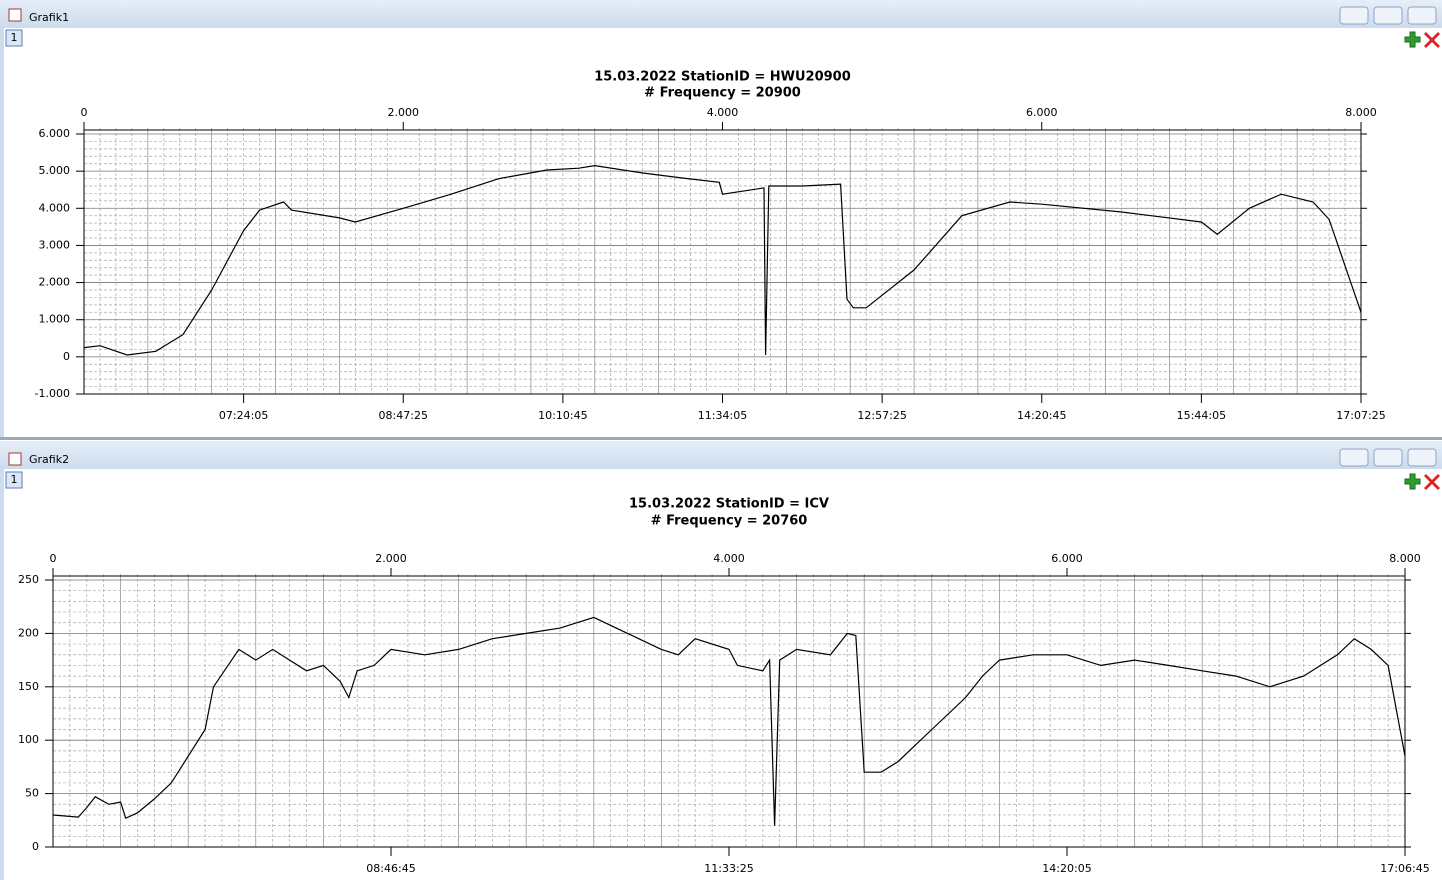 The width and height of the screenshot is (1442, 880). I want to click on y-tick-label: 50, so click(32, 793).